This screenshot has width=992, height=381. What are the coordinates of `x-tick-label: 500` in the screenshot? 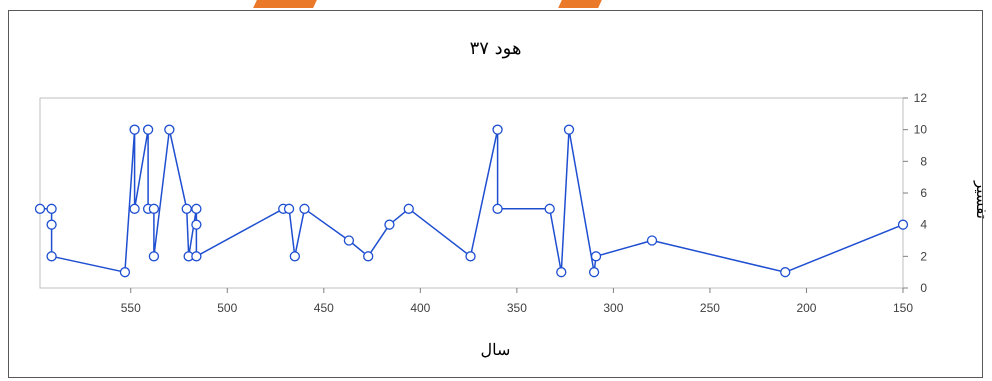 It's located at (227, 308).